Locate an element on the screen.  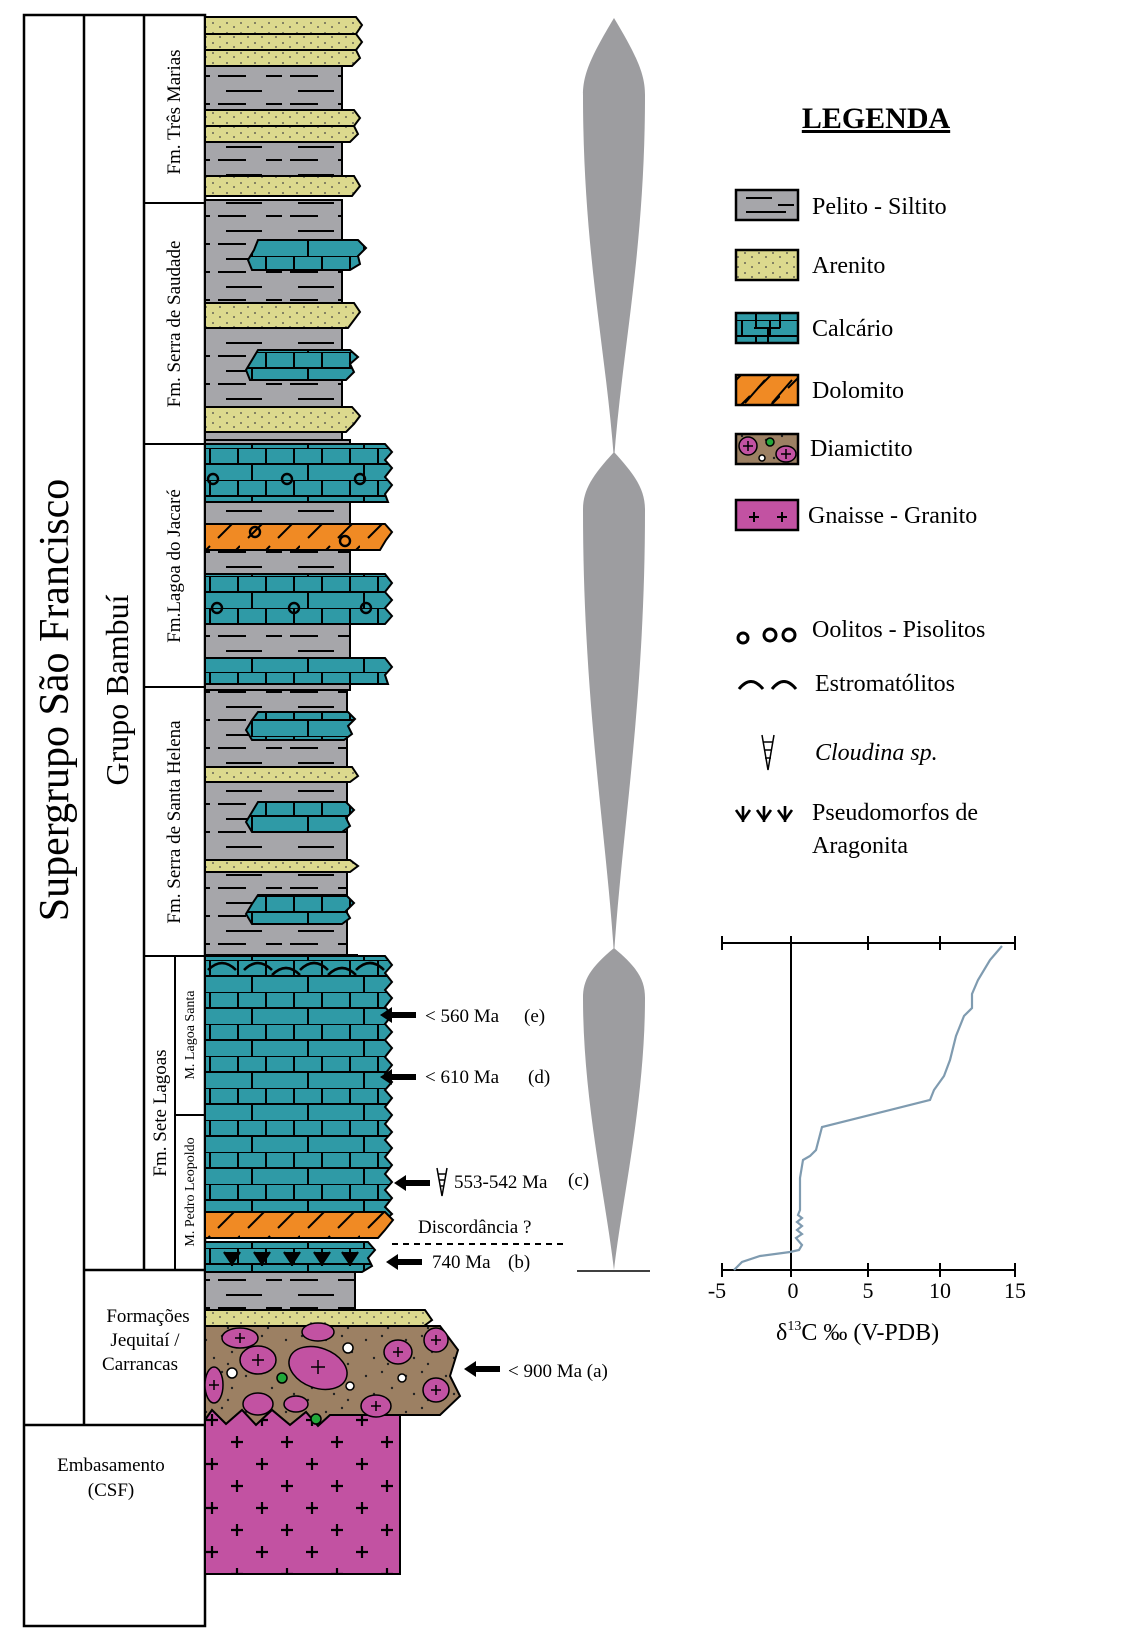
tick-label-0: 0 is located at coordinates (793, 1290).